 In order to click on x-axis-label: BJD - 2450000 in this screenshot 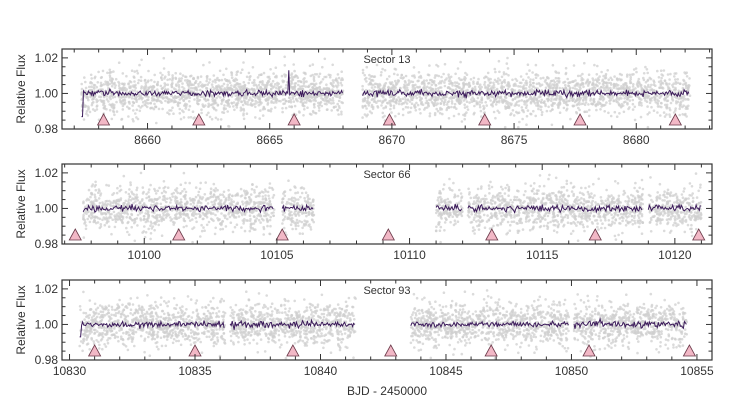, I will do `click(387, 391)`.